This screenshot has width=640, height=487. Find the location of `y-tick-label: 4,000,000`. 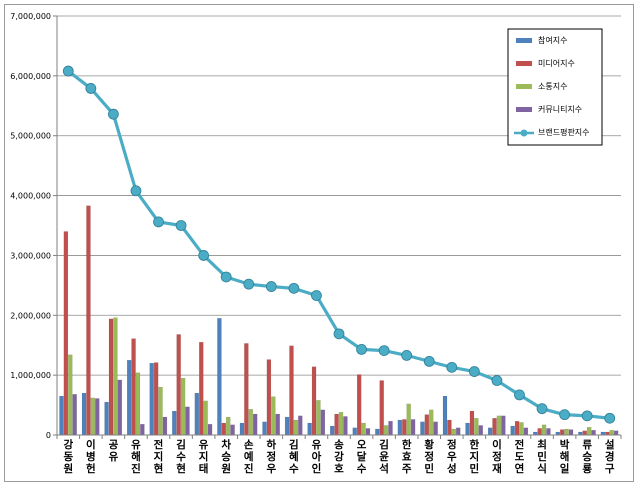

y-tick-label: 4,000,000 is located at coordinates (30, 196).